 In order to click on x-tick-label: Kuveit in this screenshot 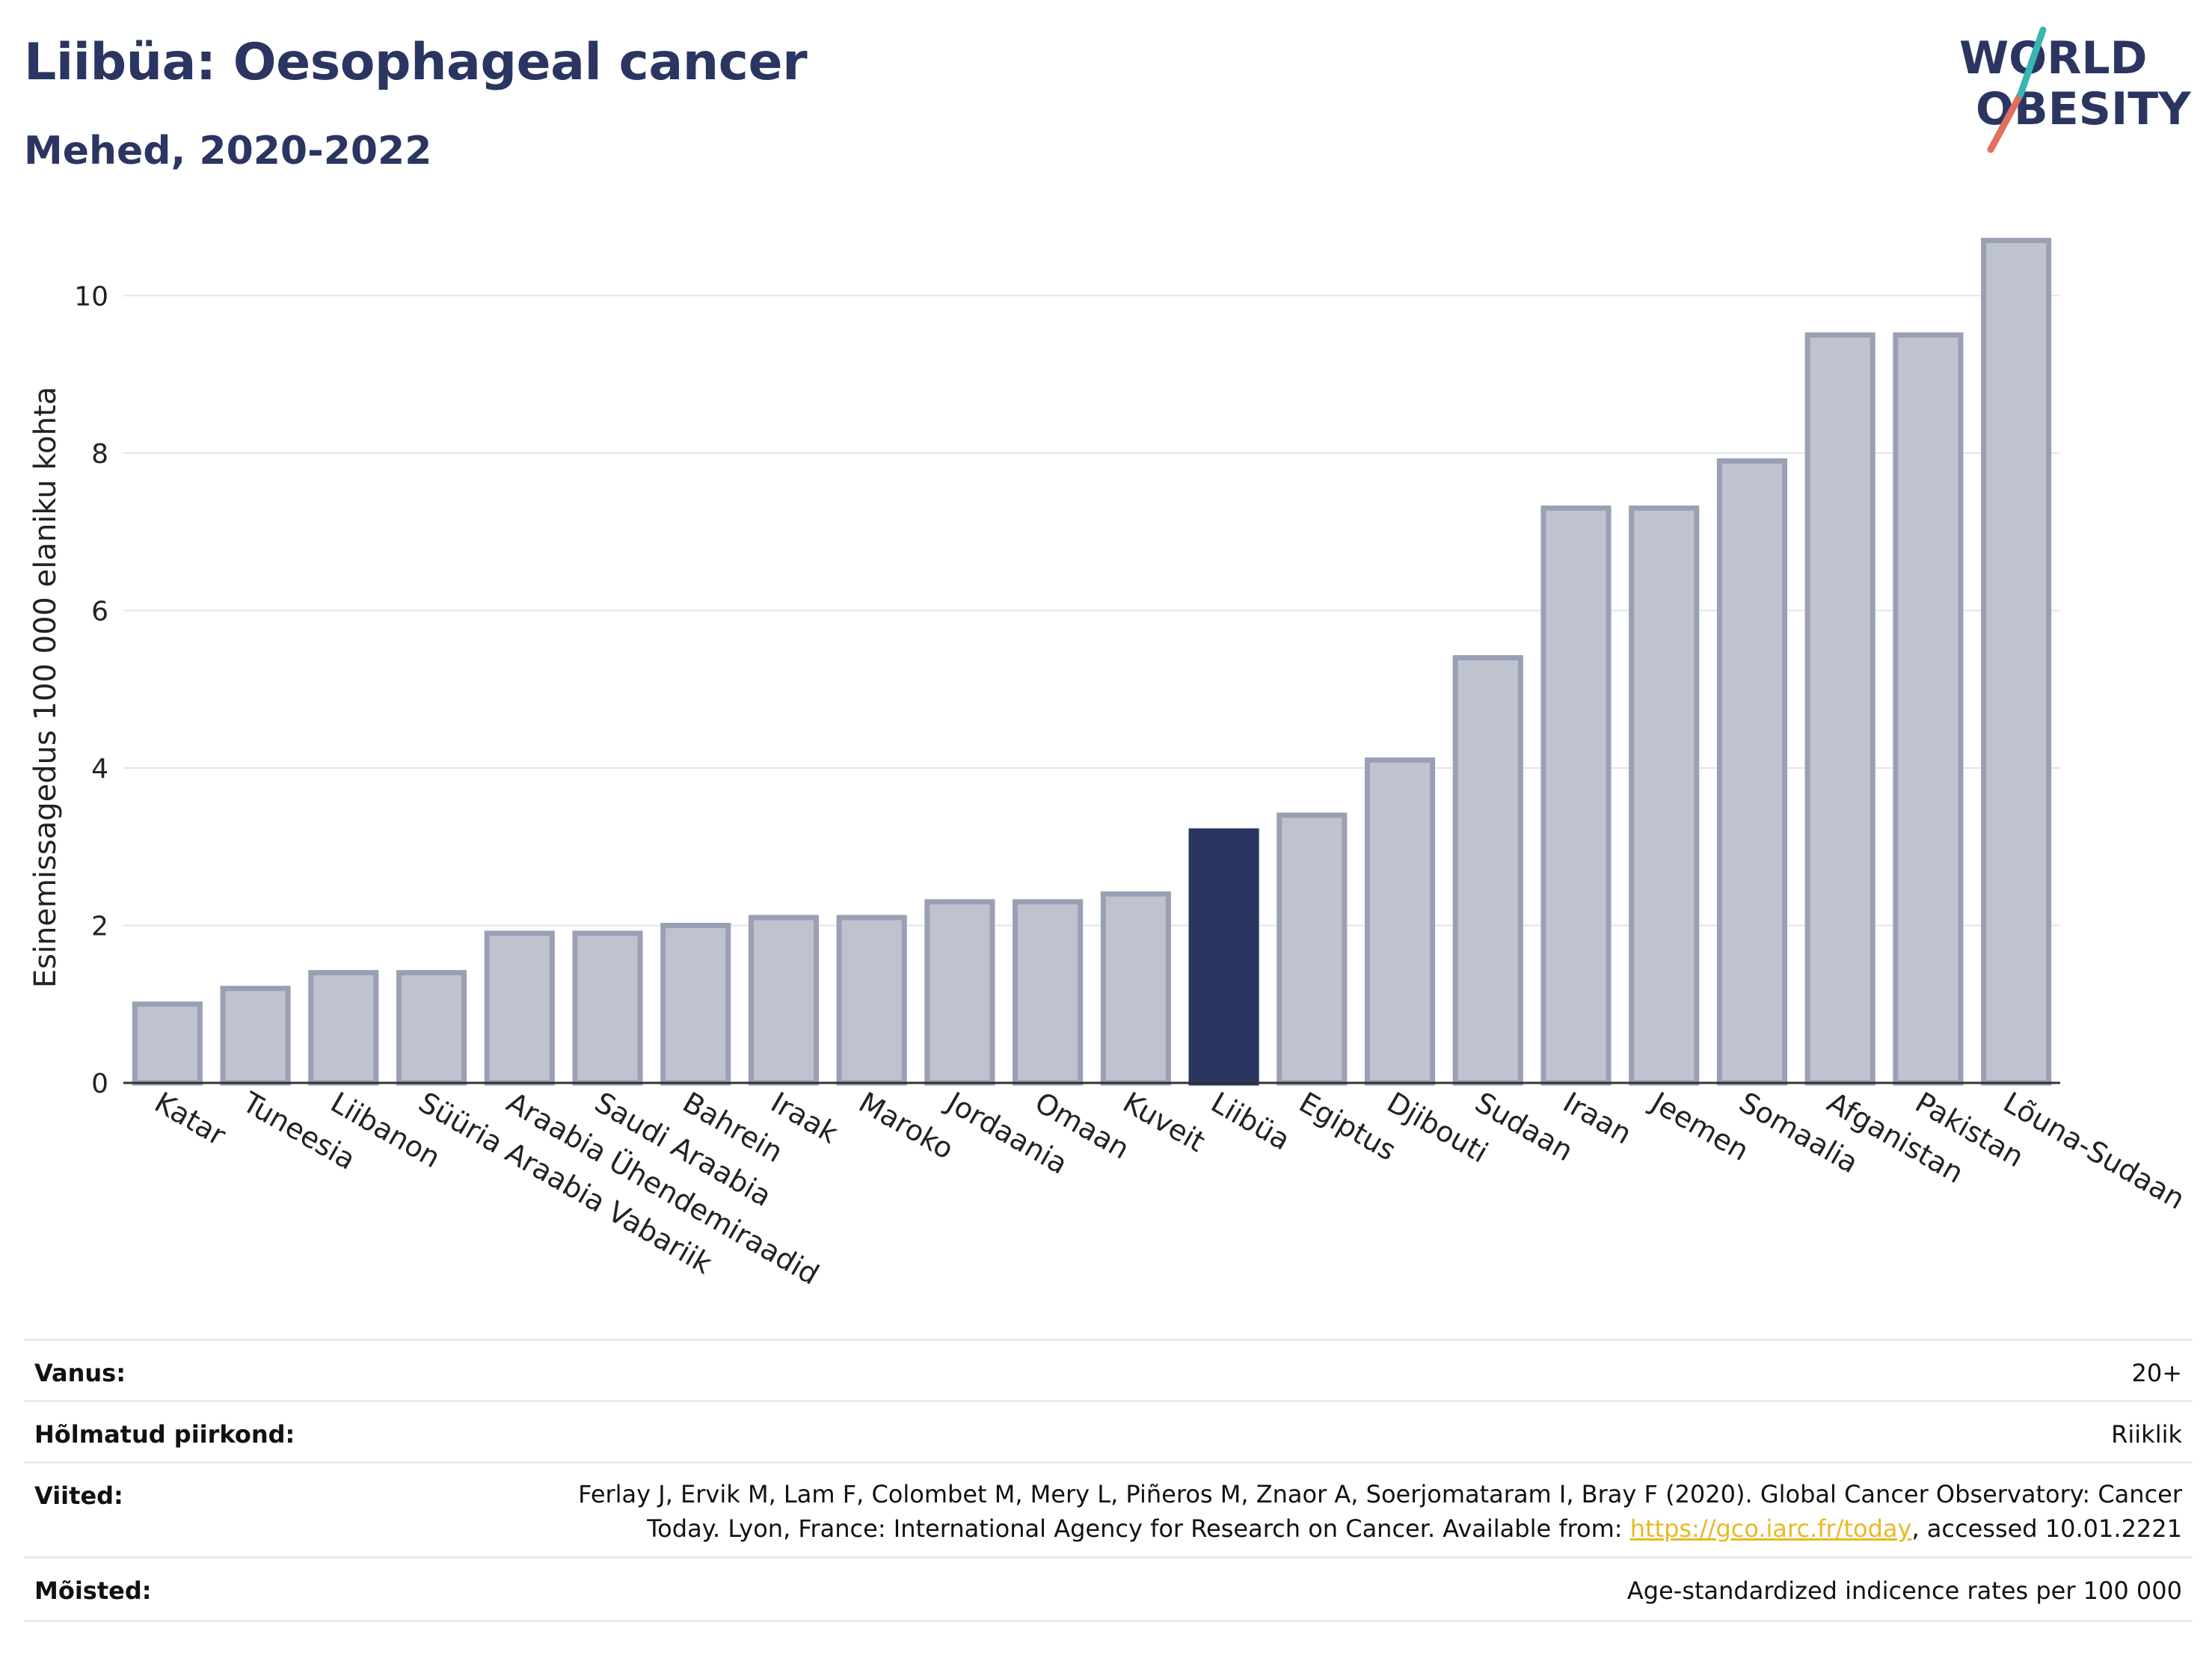, I will do `click(1164, 1122)`.